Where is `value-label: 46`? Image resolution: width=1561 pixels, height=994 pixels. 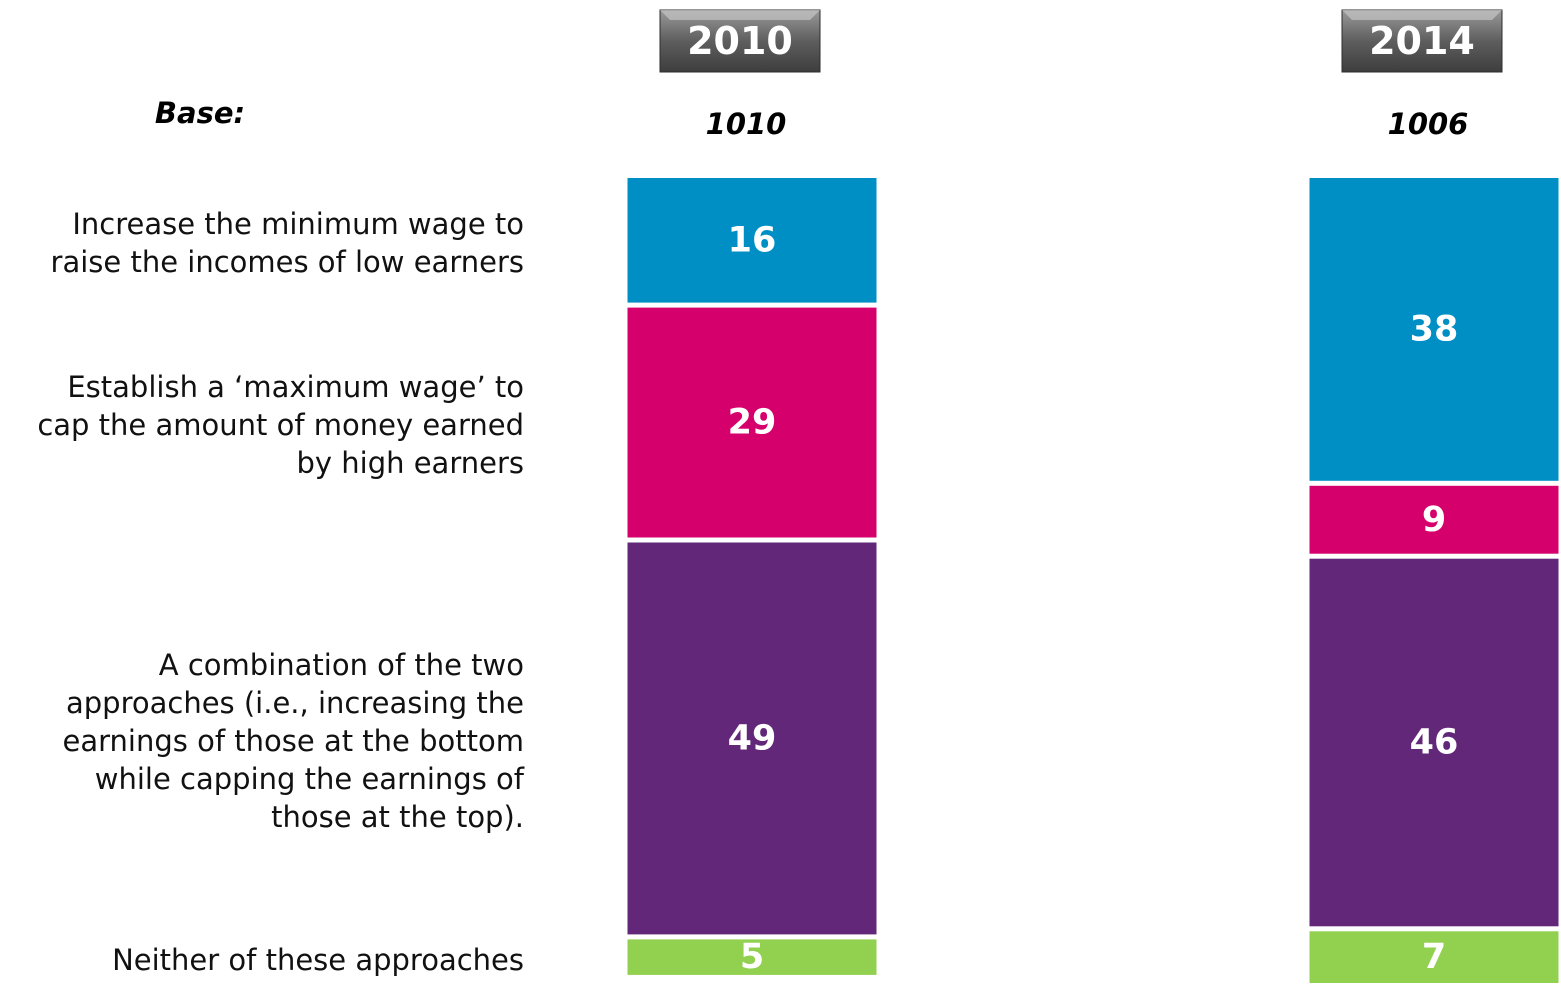
value-label: 46 is located at coordinates (1434, 743).